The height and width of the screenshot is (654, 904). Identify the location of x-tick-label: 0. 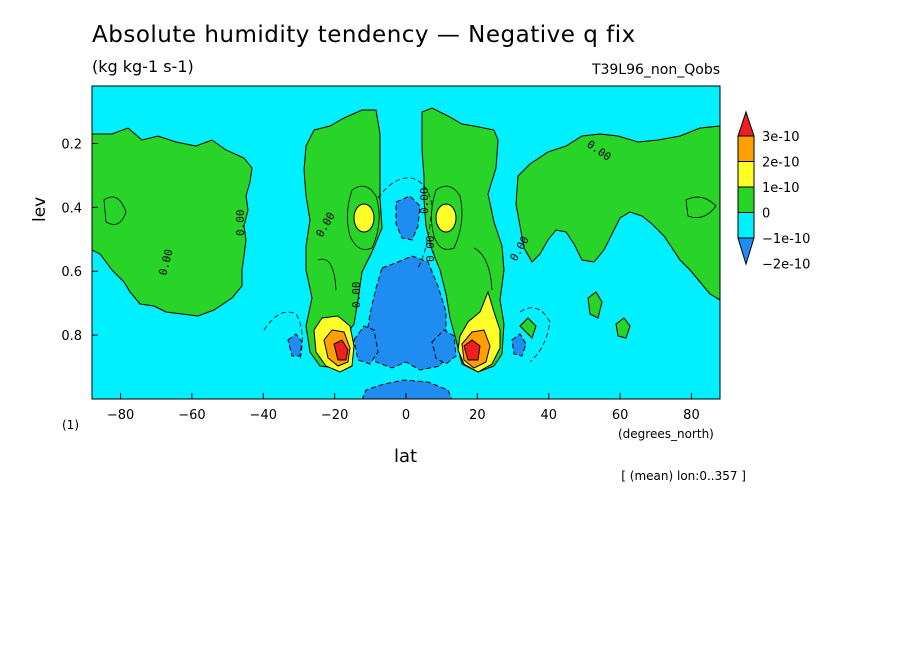
(406, 415).